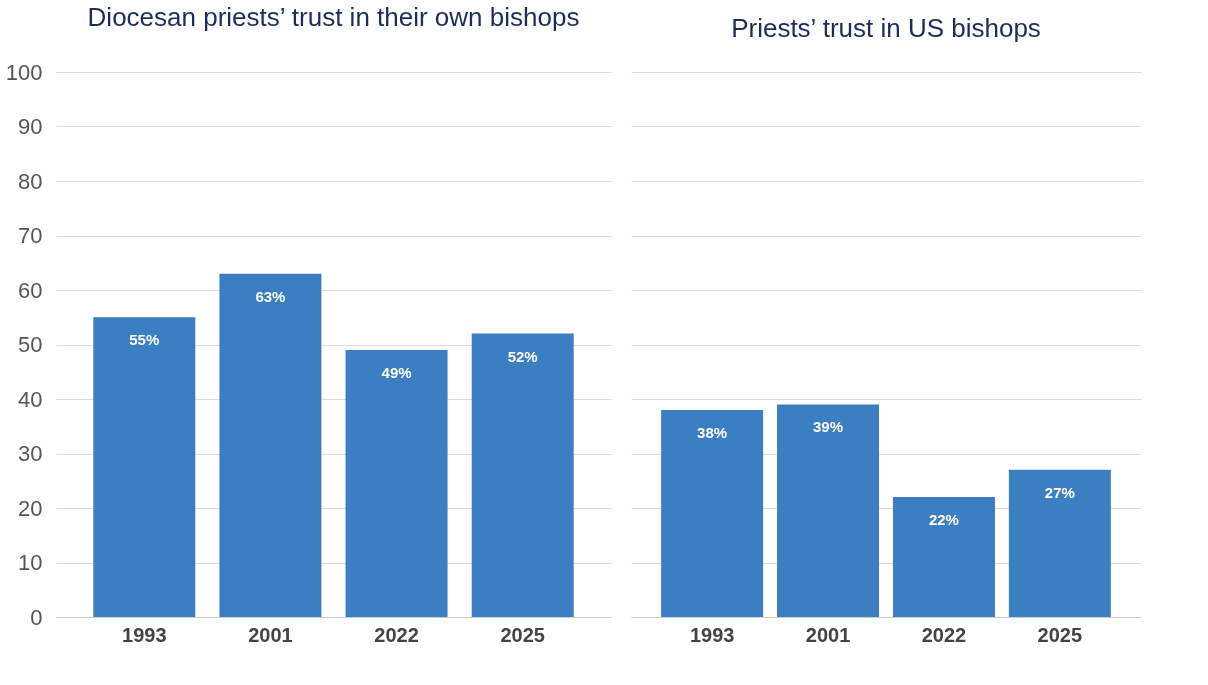  I want to click on data-label: 55%, so click(144, 340).